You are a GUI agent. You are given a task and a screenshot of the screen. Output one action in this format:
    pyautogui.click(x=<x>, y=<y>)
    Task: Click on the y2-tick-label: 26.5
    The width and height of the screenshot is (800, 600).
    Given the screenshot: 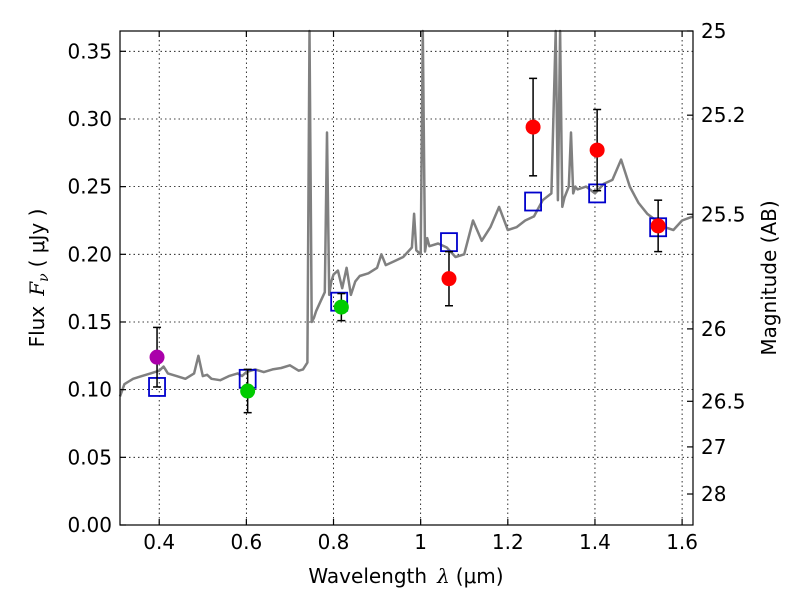 What is the action you would take?
    pyautogui.click(x=723, y=401)
    